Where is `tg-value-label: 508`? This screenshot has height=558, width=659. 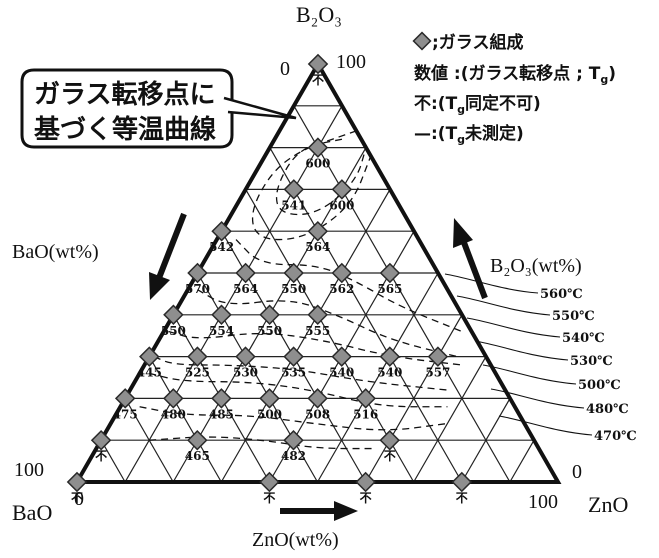 tg-value-label: 508 is located at coordinates (317, 414).